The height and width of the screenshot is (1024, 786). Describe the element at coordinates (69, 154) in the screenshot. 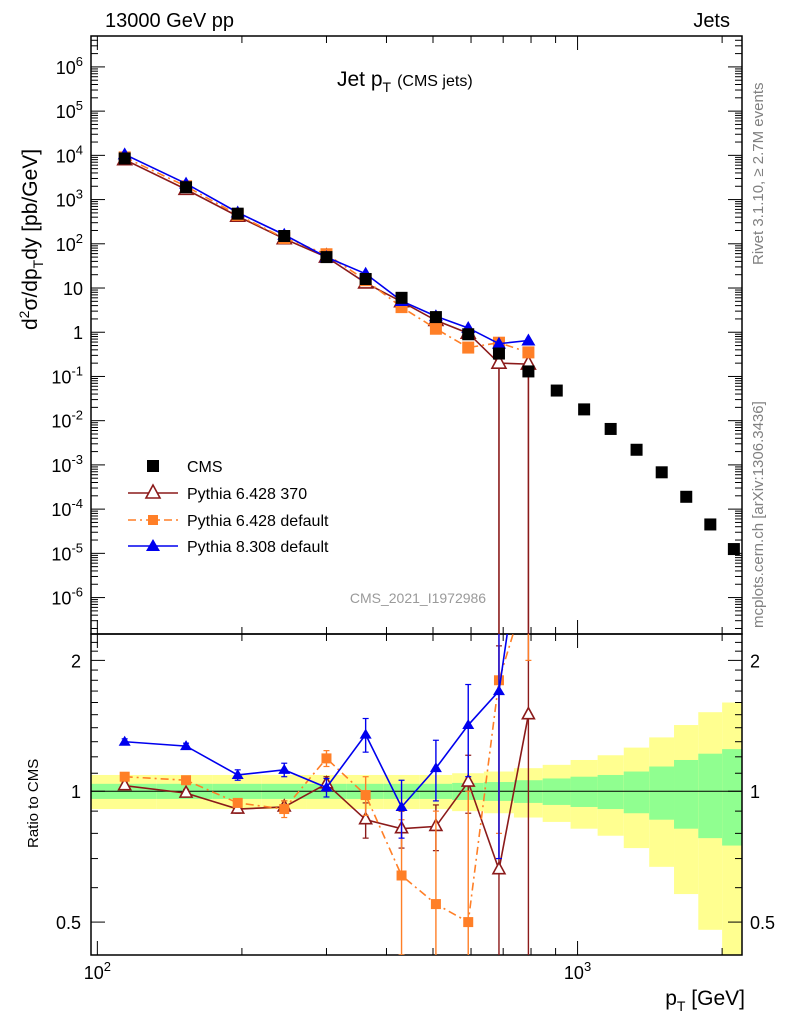

I see `main-y-tick-label: 10⁴` at that location.